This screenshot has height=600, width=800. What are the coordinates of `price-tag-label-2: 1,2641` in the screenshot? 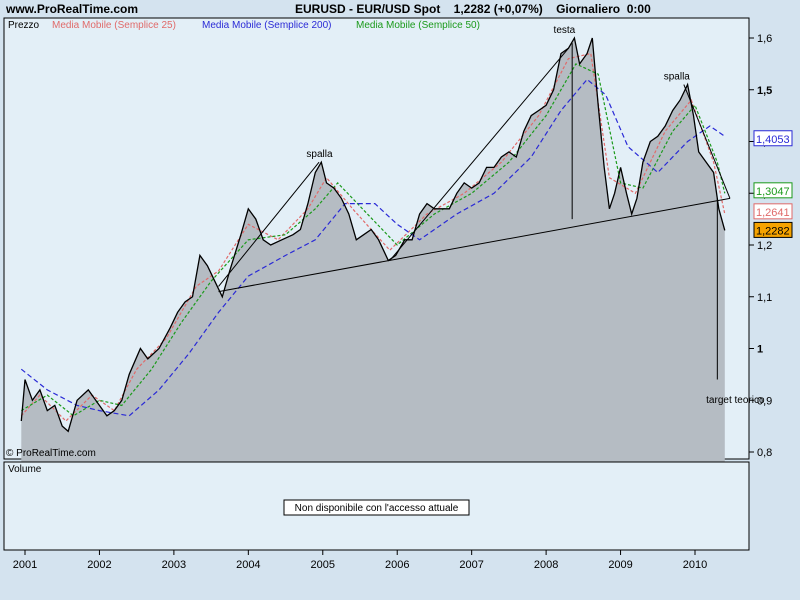 It's located at (773, 213).